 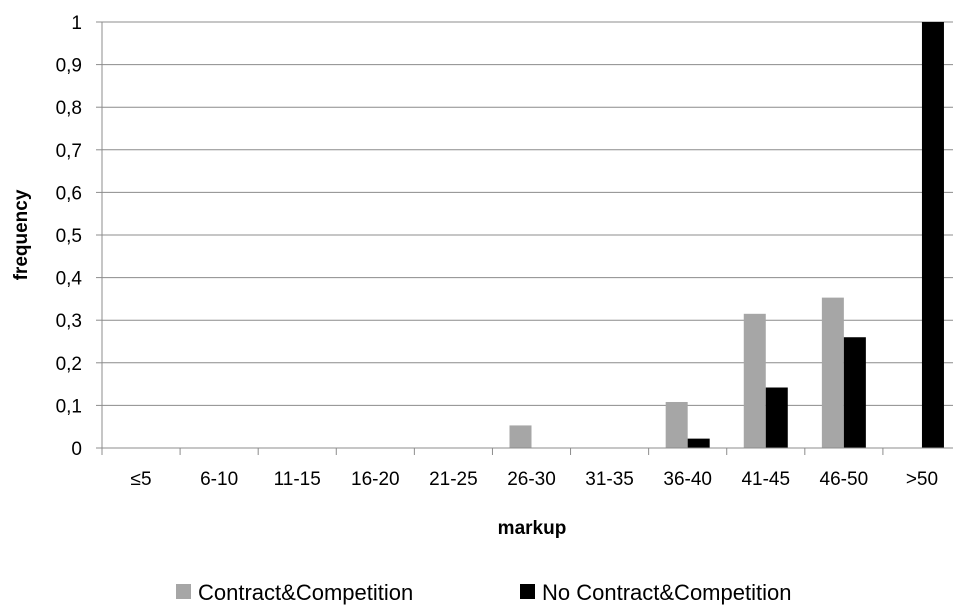 What do you see at coordinates (765, 479) in the screenshot?
I see `x-tick-label: 41-45` at bounding box center [765, 479].